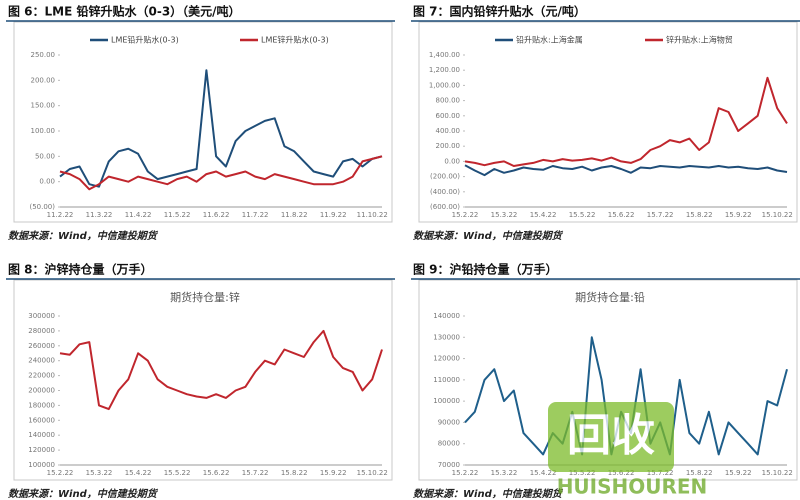 Image resolution: width=800 pixels, height=500 pixels. What do you see at coordinates (449, 422) in the screenshot?
I see `y-tick-label: 90000` at bounding box center [449, 422].